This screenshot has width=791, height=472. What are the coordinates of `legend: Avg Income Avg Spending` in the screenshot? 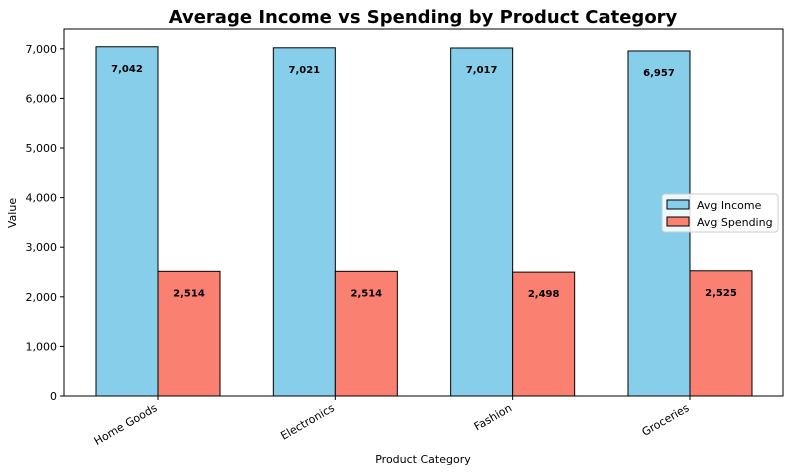 It's located at (720, 213).